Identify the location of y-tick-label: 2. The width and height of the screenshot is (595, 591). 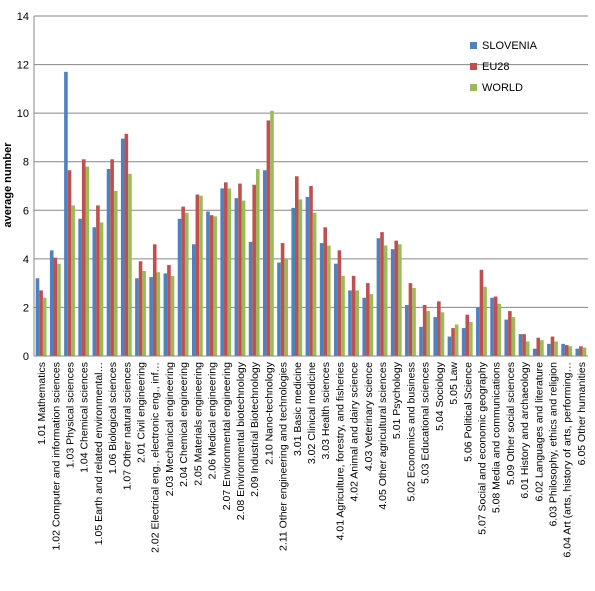
(26, 308).